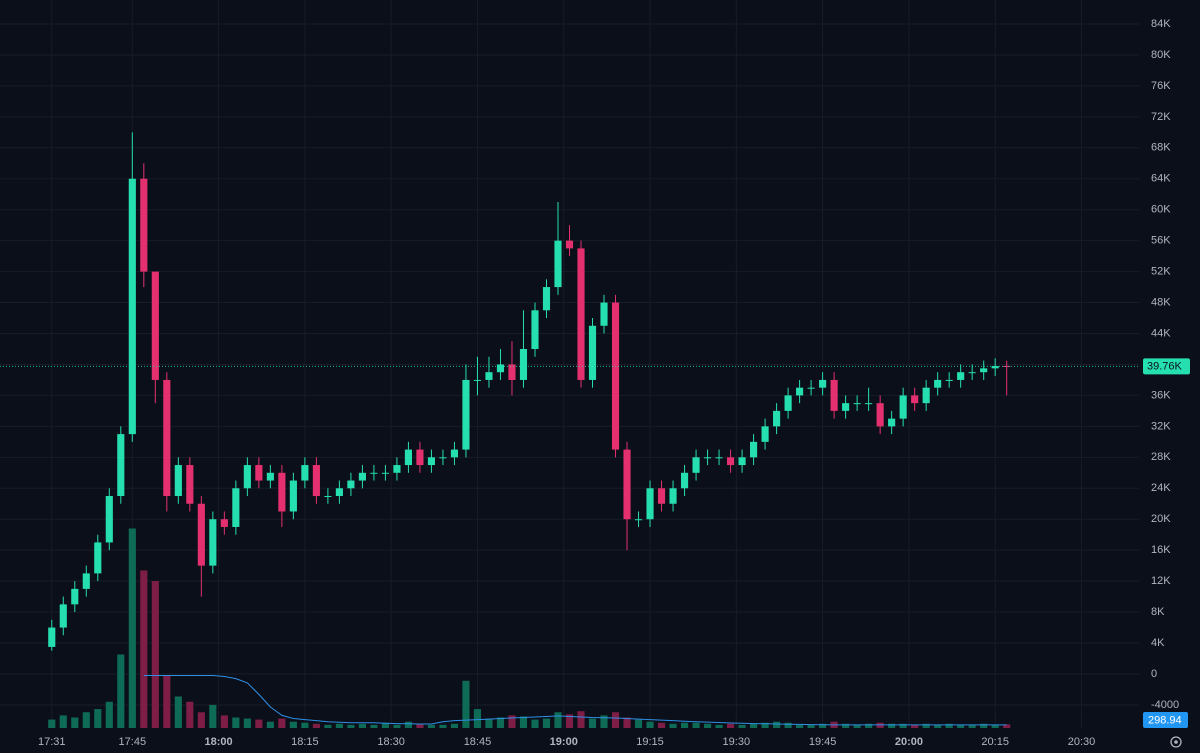 This screenshot has width=1200, height=753. What do you see at coordinates (305, 742) in the screenshot?
I see `x-tick-label: 18:15` at bounding box center [305, 742].